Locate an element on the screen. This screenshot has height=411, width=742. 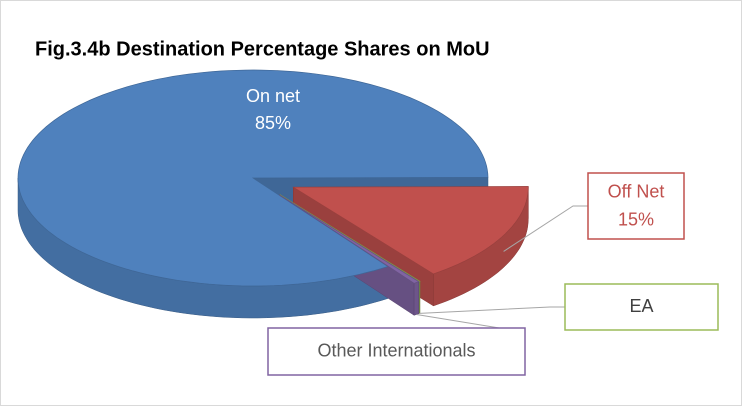
value-label: 85% is located at coordinates (273, 123).